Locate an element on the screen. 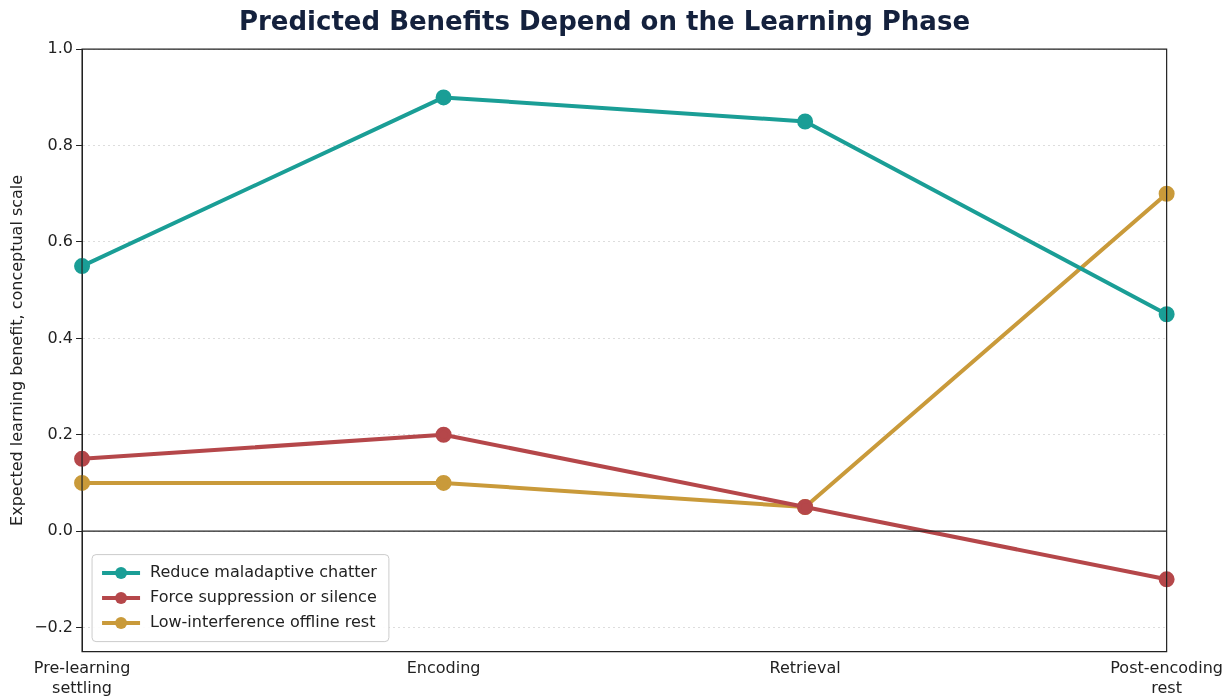  y-tick-label: 0.6 is located at coordinates (60, 241).